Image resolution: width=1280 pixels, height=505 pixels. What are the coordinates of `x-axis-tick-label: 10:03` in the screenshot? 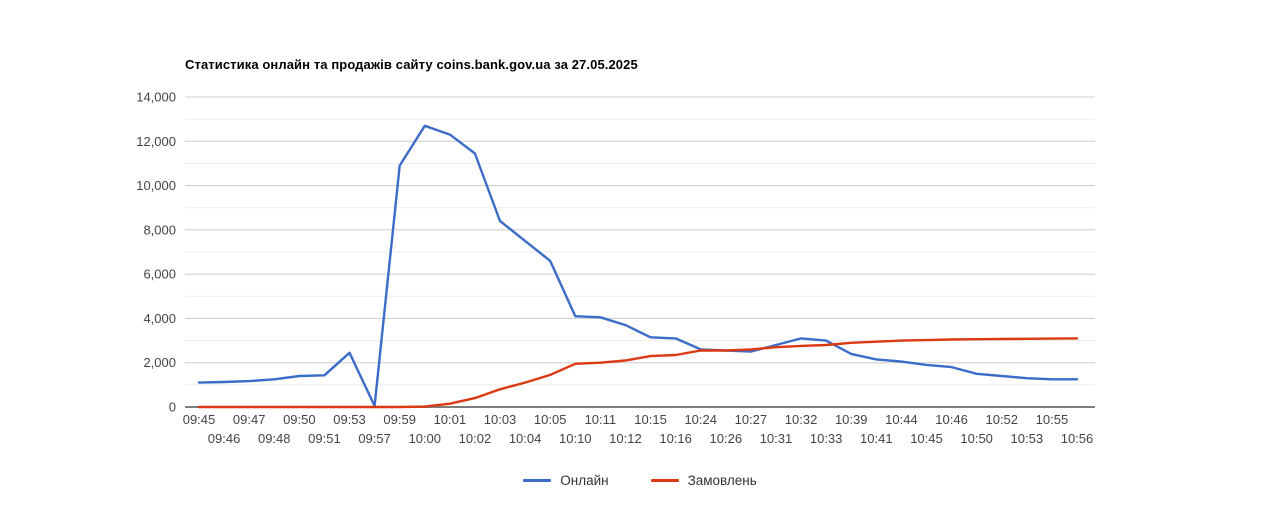 It's located at (500, 419).